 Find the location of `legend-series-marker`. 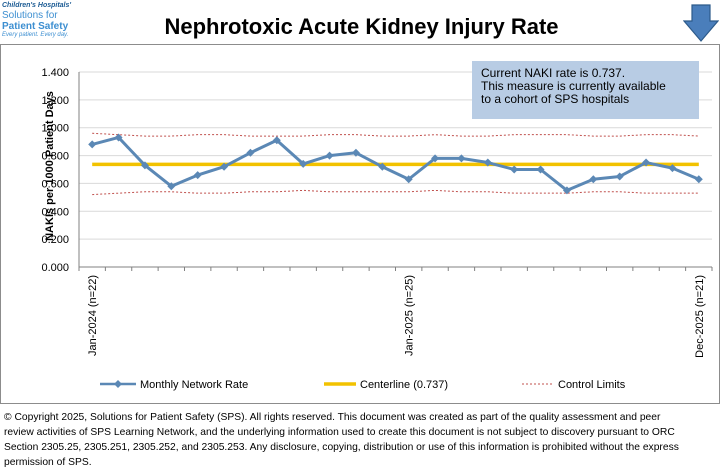

legend-series-marker is located at coordinates (118, 384).